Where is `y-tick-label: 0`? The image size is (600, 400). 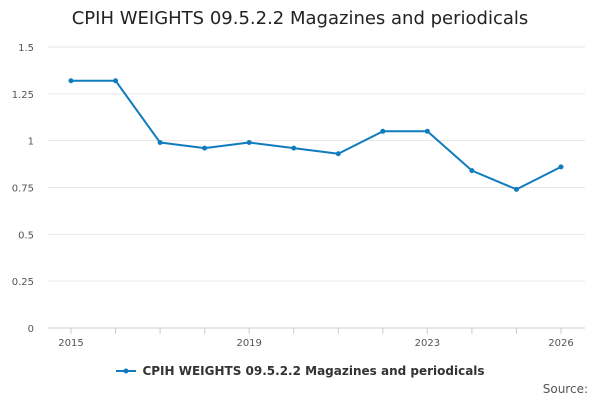 y-tick-label: 0 is located at coordinates (31, 329).